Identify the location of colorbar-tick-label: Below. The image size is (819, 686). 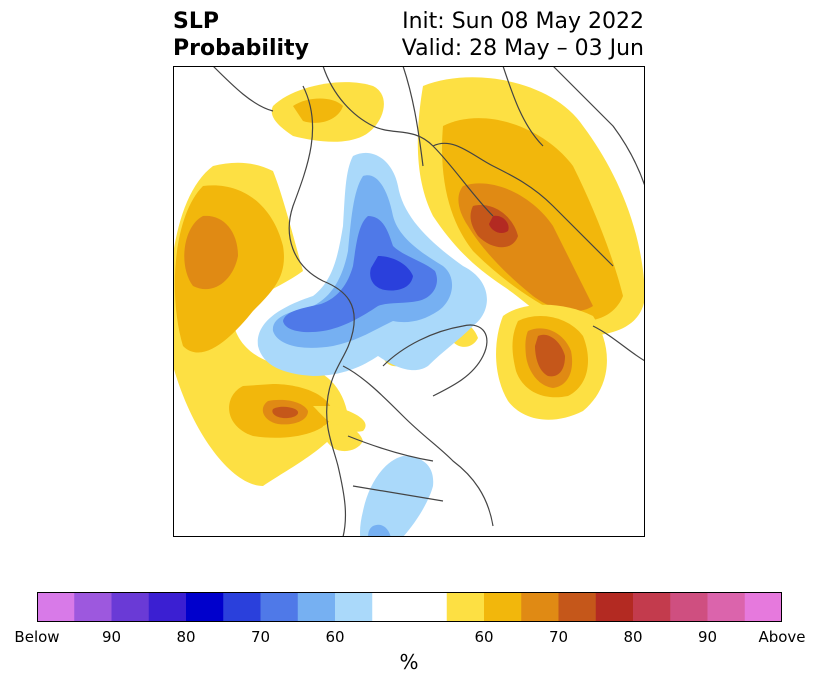
(37, 637).